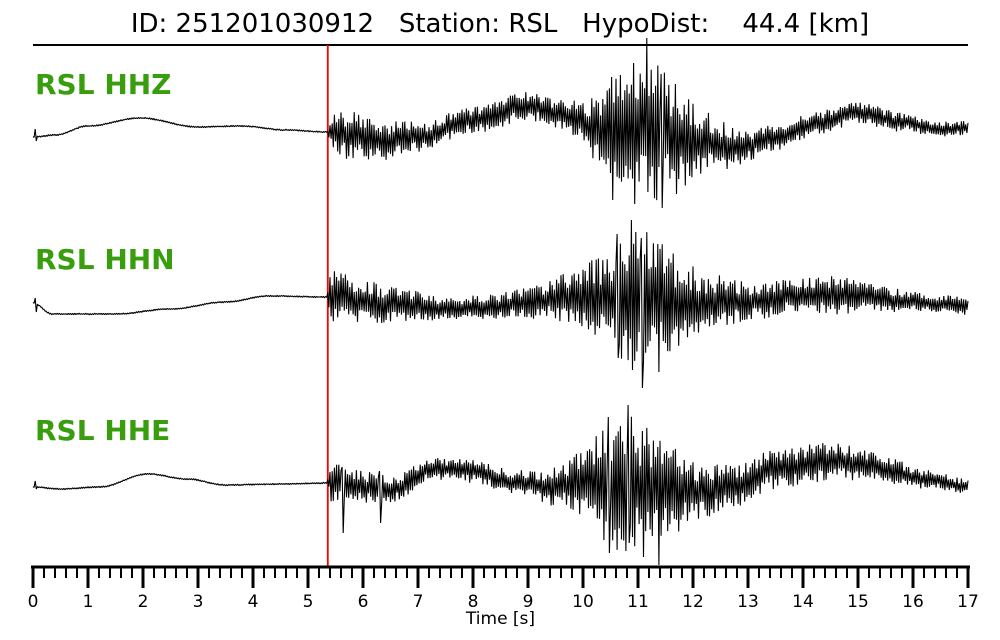 The image size is (1000, 640). I want to click on x-tick-label: 11, so click(638, 602).